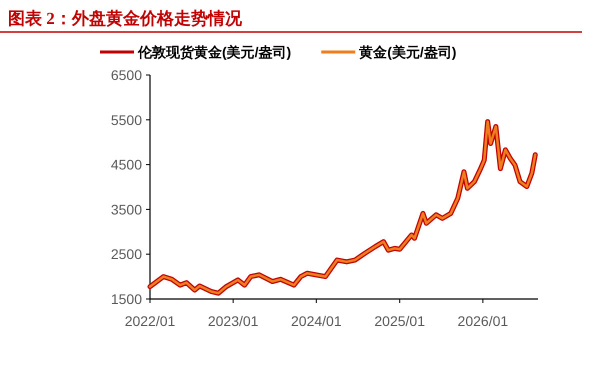  I want to click on y-tick-label: 3500, so click(126, 209).